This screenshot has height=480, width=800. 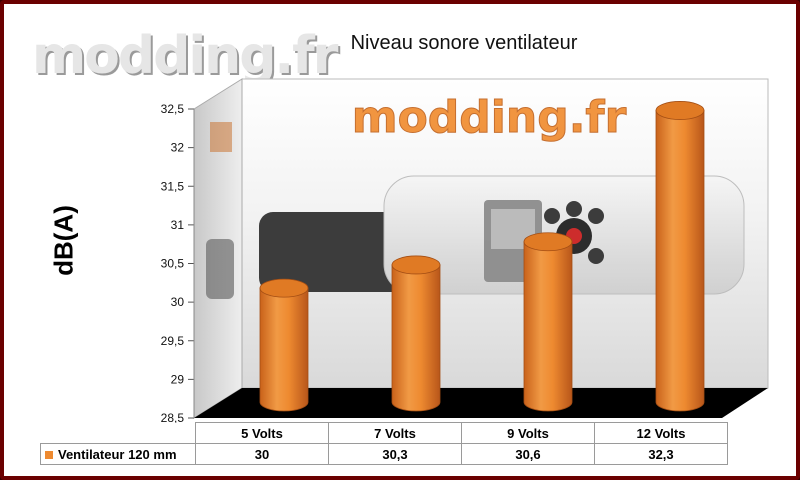 I want to click on watermark-logo: modding.fr, so click(x=185, y=56).